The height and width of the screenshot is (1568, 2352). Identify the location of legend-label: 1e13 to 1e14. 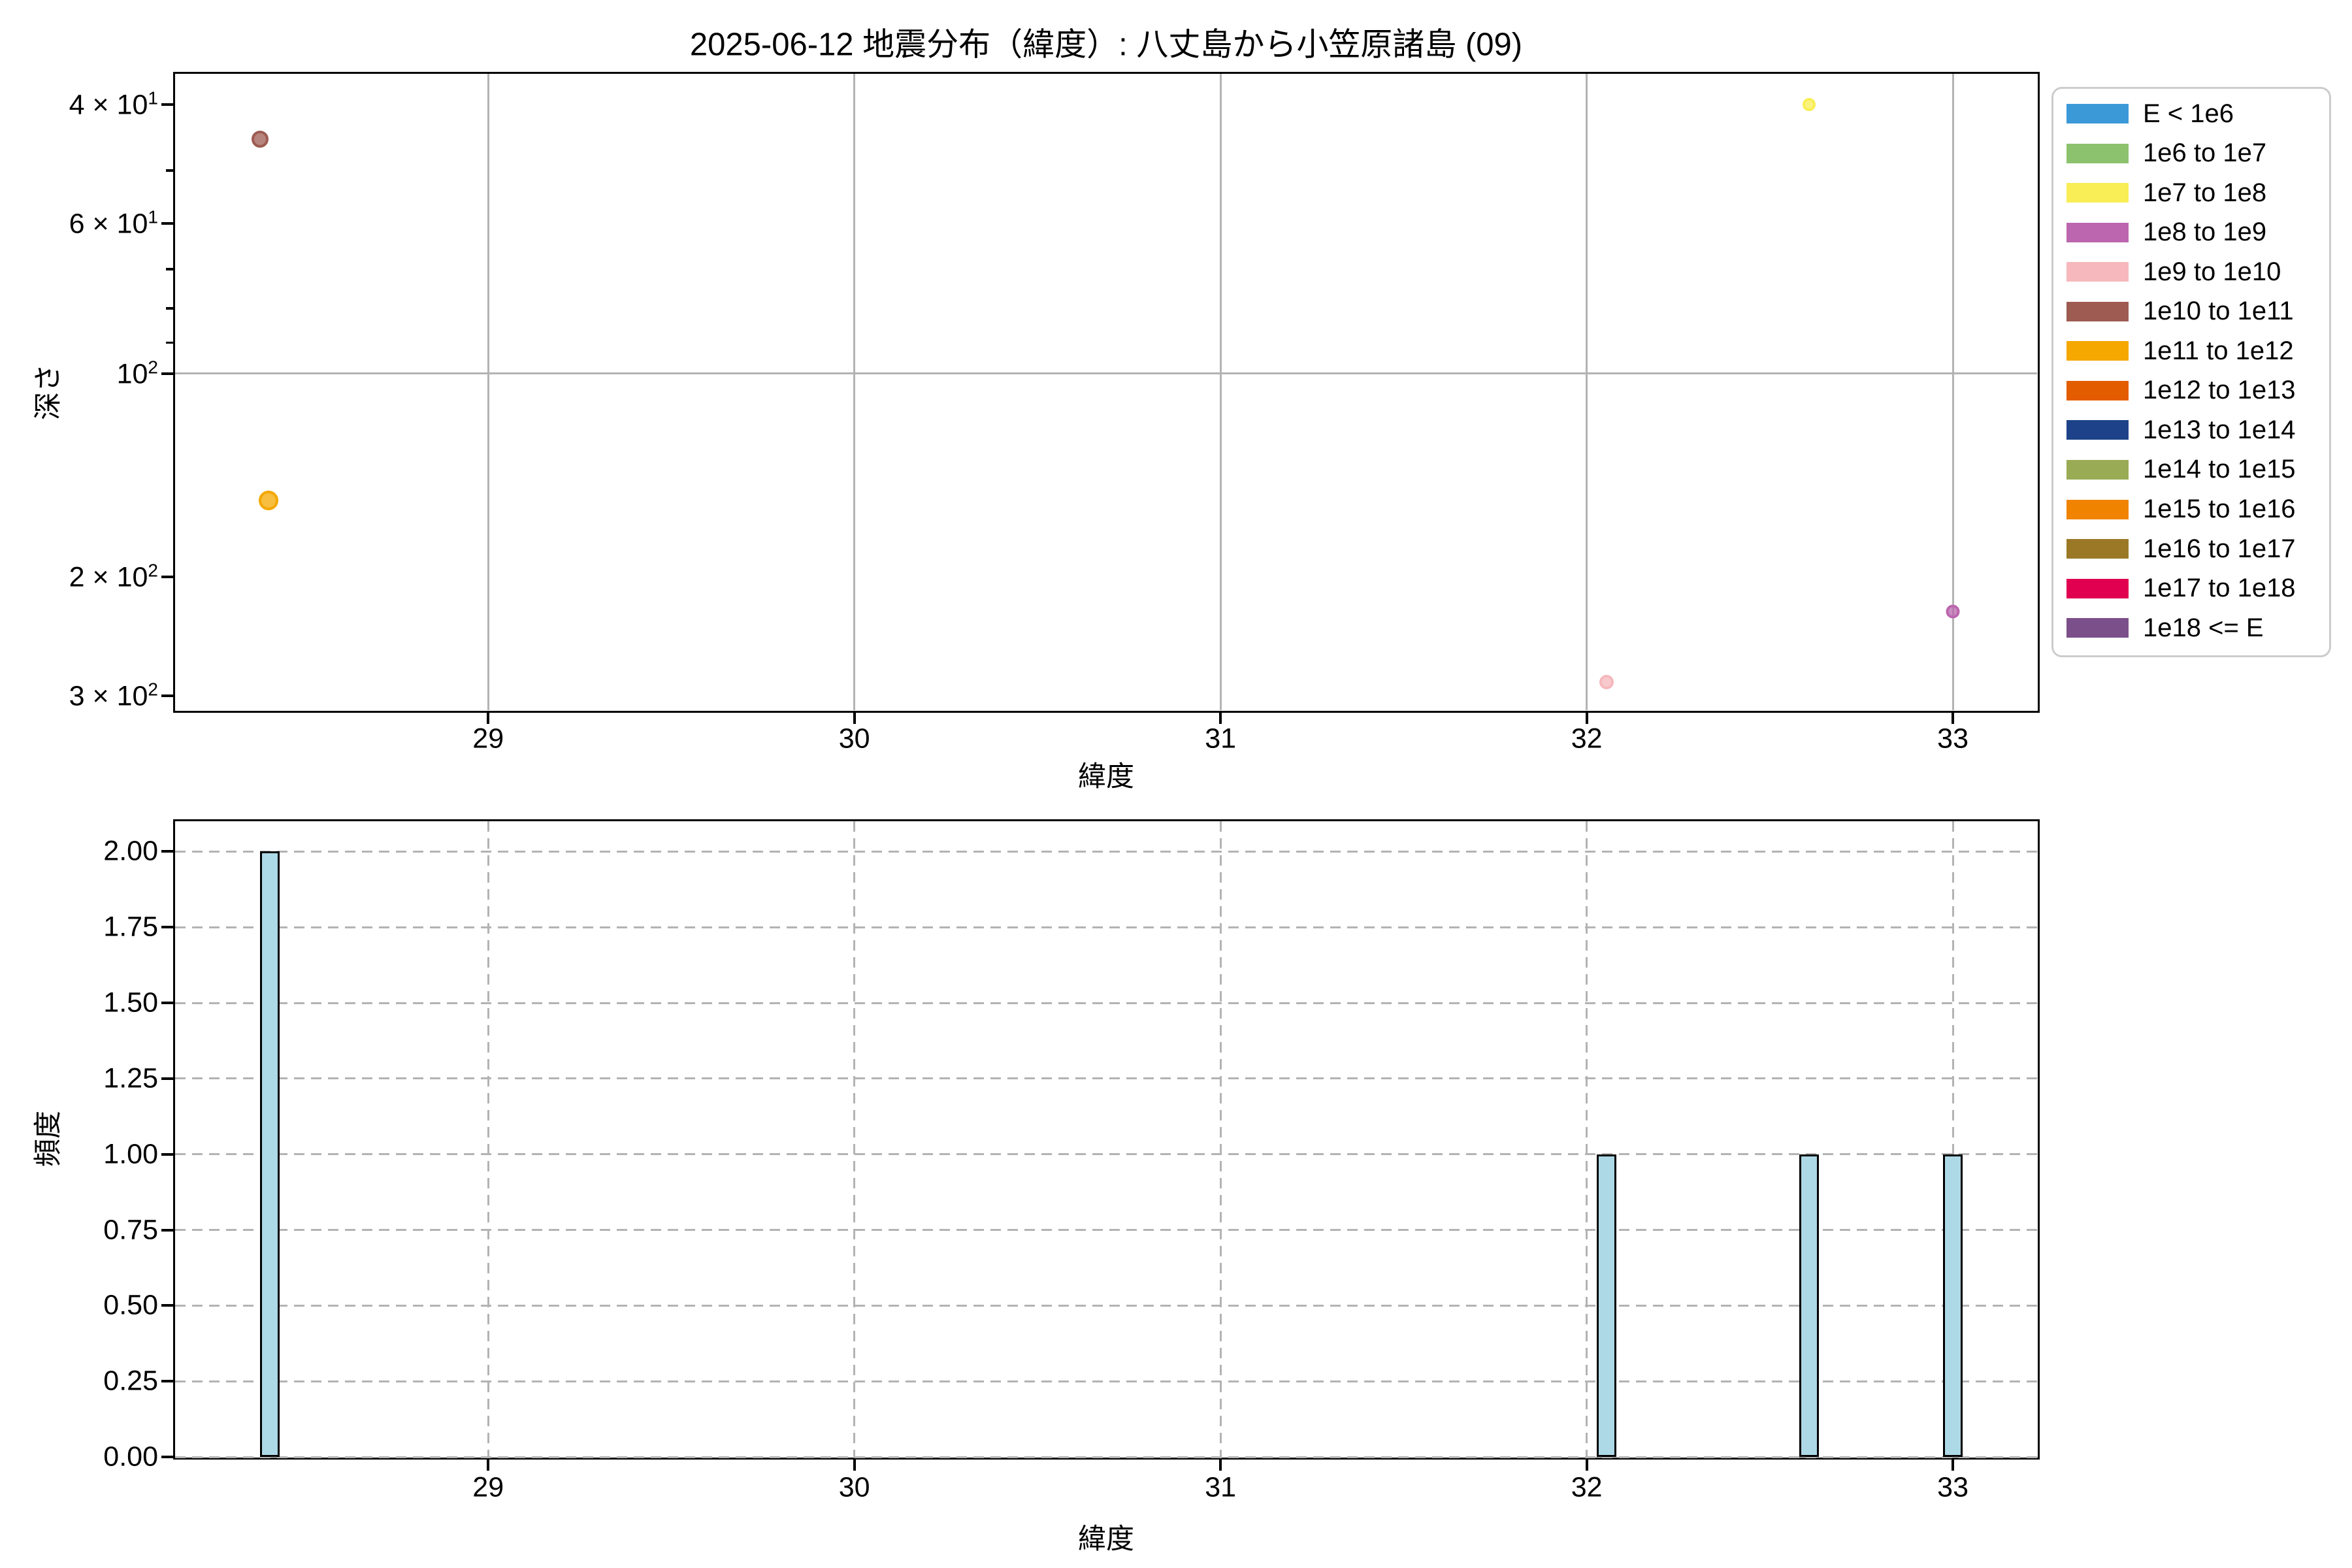
(2219, 429).